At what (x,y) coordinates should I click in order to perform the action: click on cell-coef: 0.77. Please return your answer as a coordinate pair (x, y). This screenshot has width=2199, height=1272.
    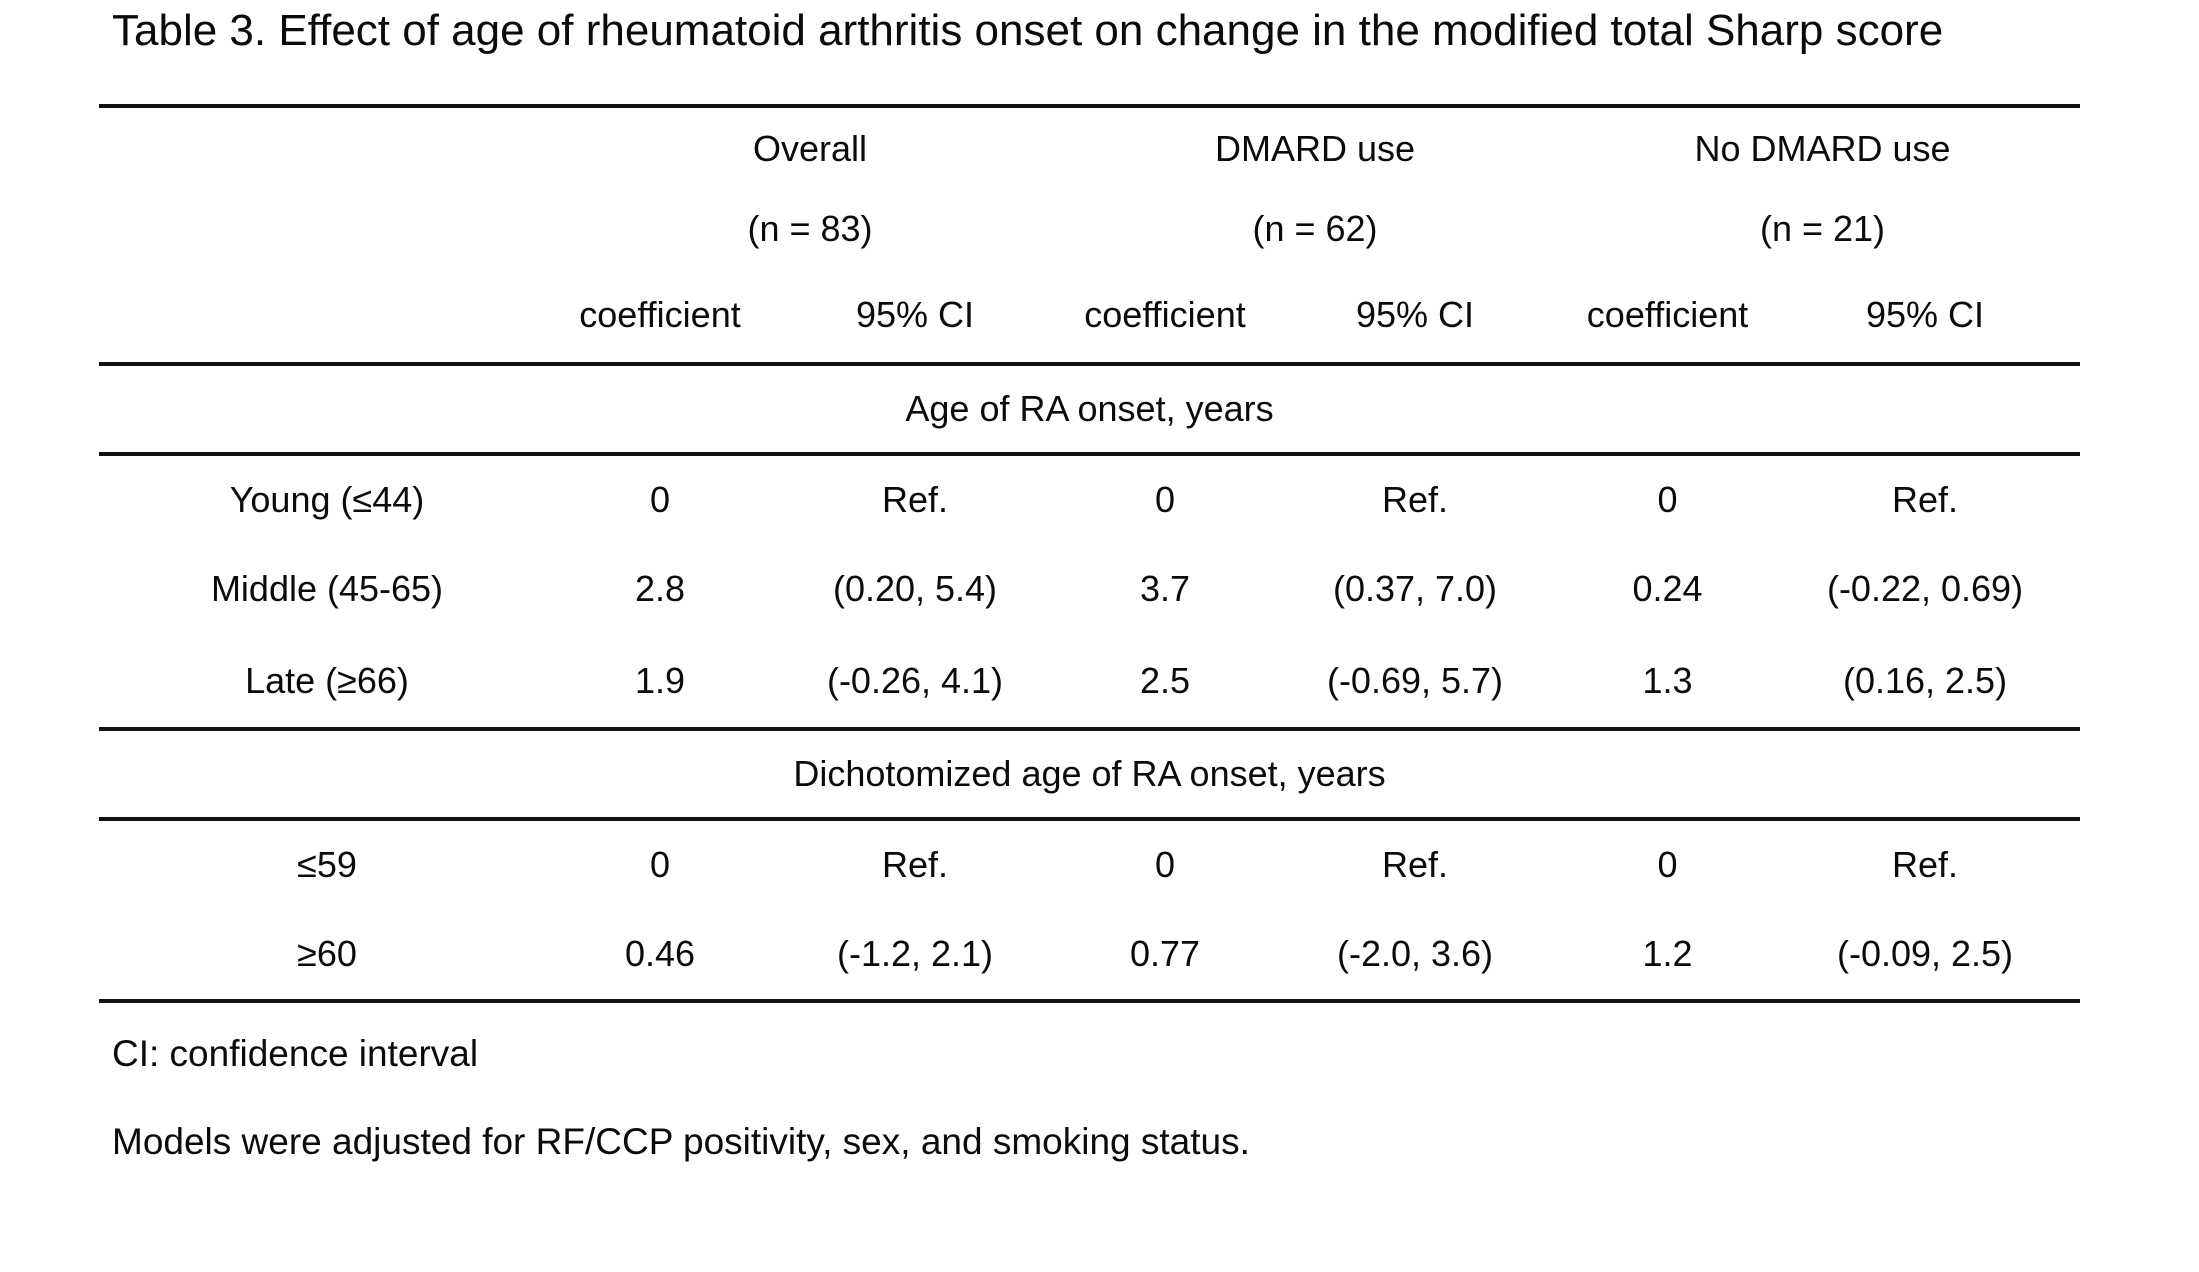
    Looking at the image, I should click on (1165, 953).